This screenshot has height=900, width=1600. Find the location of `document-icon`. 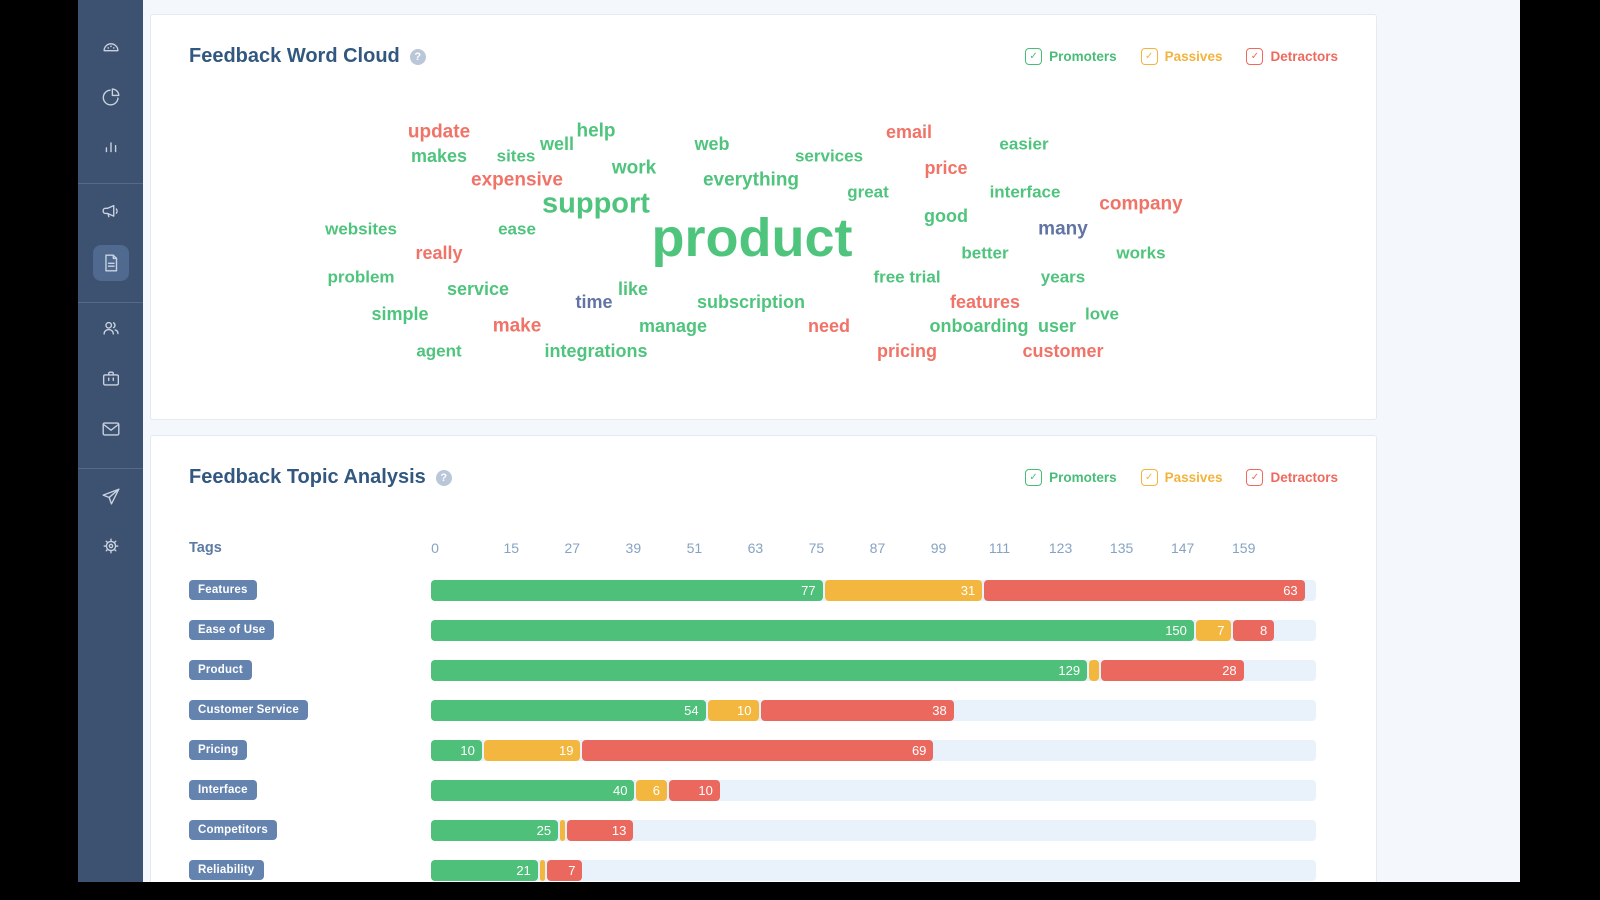

document-icon is located at coordinates (111, 263).